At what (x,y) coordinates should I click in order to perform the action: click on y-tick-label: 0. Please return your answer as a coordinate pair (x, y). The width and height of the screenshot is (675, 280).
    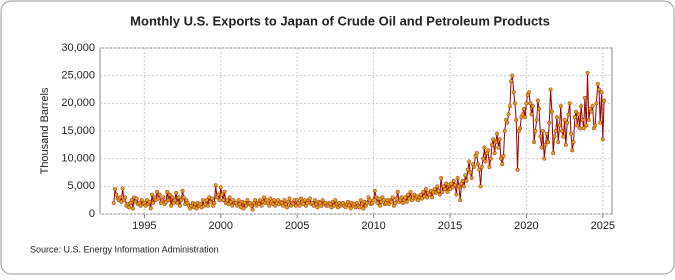
    Looking at the image, I should click on (92, 214).